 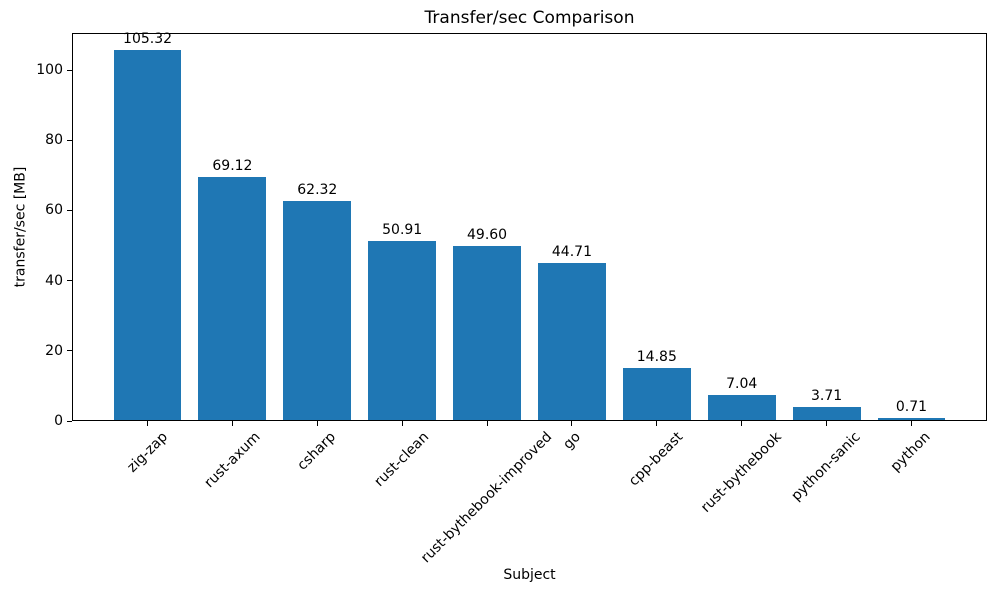 I want to click on x-tick-label: csharp, so click(x=317, y=451).